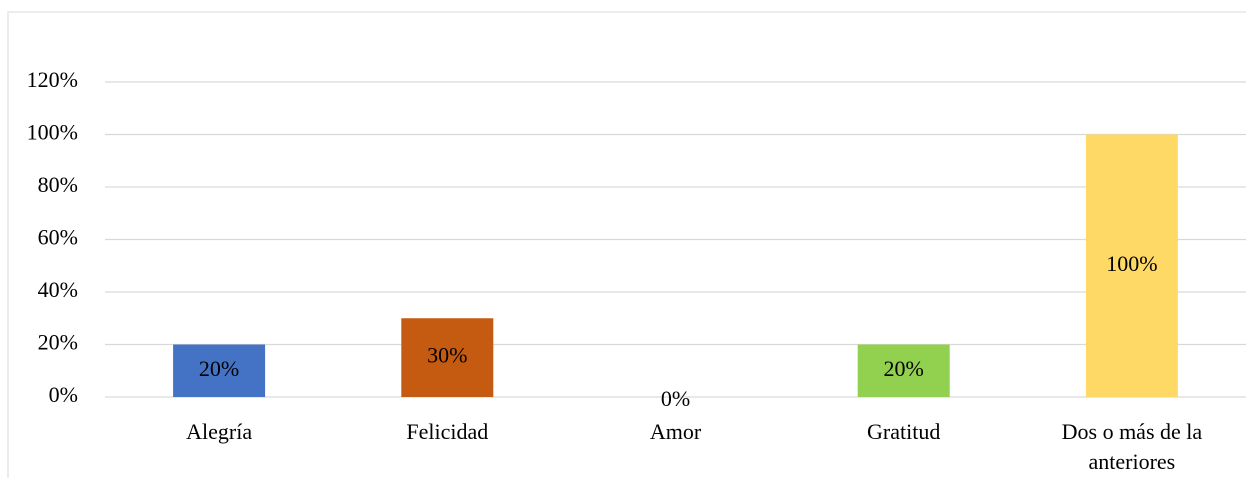 This screenshot has height=478, width=1246. I want to click on x-tick-label: Felicidad, so click(447, 431).